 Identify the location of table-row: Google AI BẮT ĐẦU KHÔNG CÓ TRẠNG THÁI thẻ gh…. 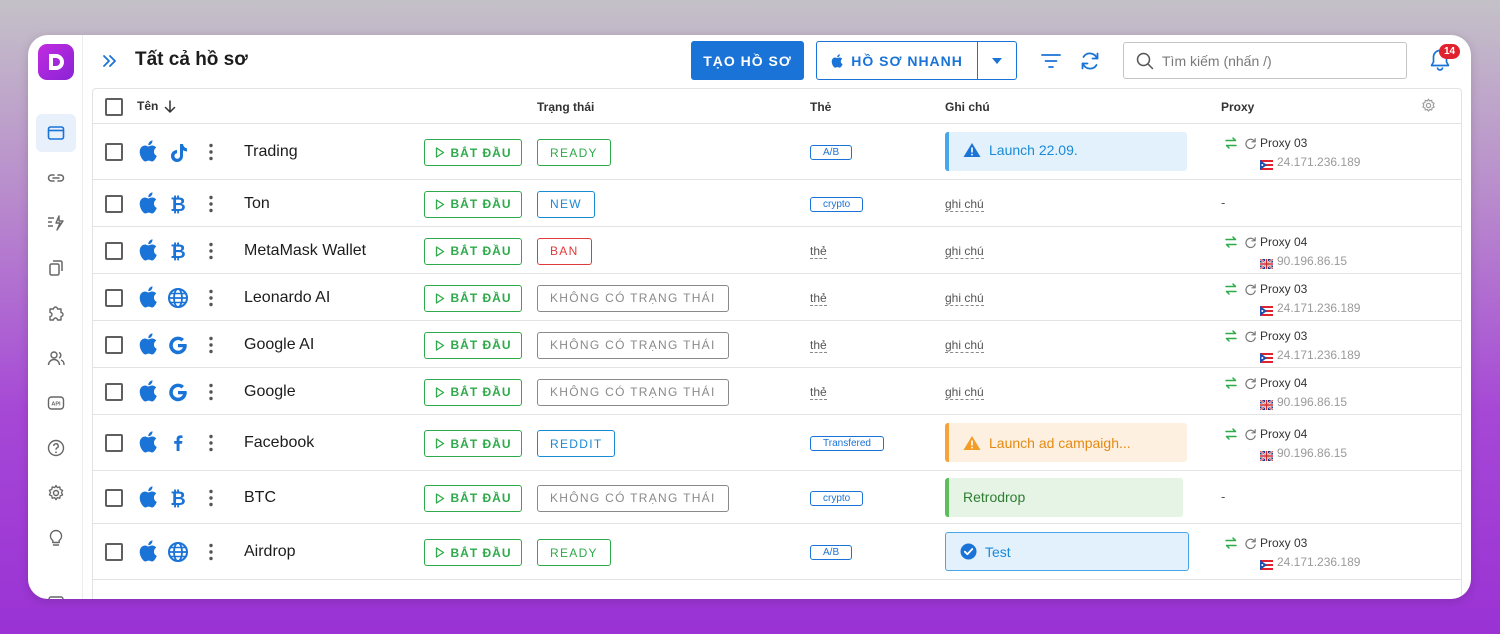
(777, 344).